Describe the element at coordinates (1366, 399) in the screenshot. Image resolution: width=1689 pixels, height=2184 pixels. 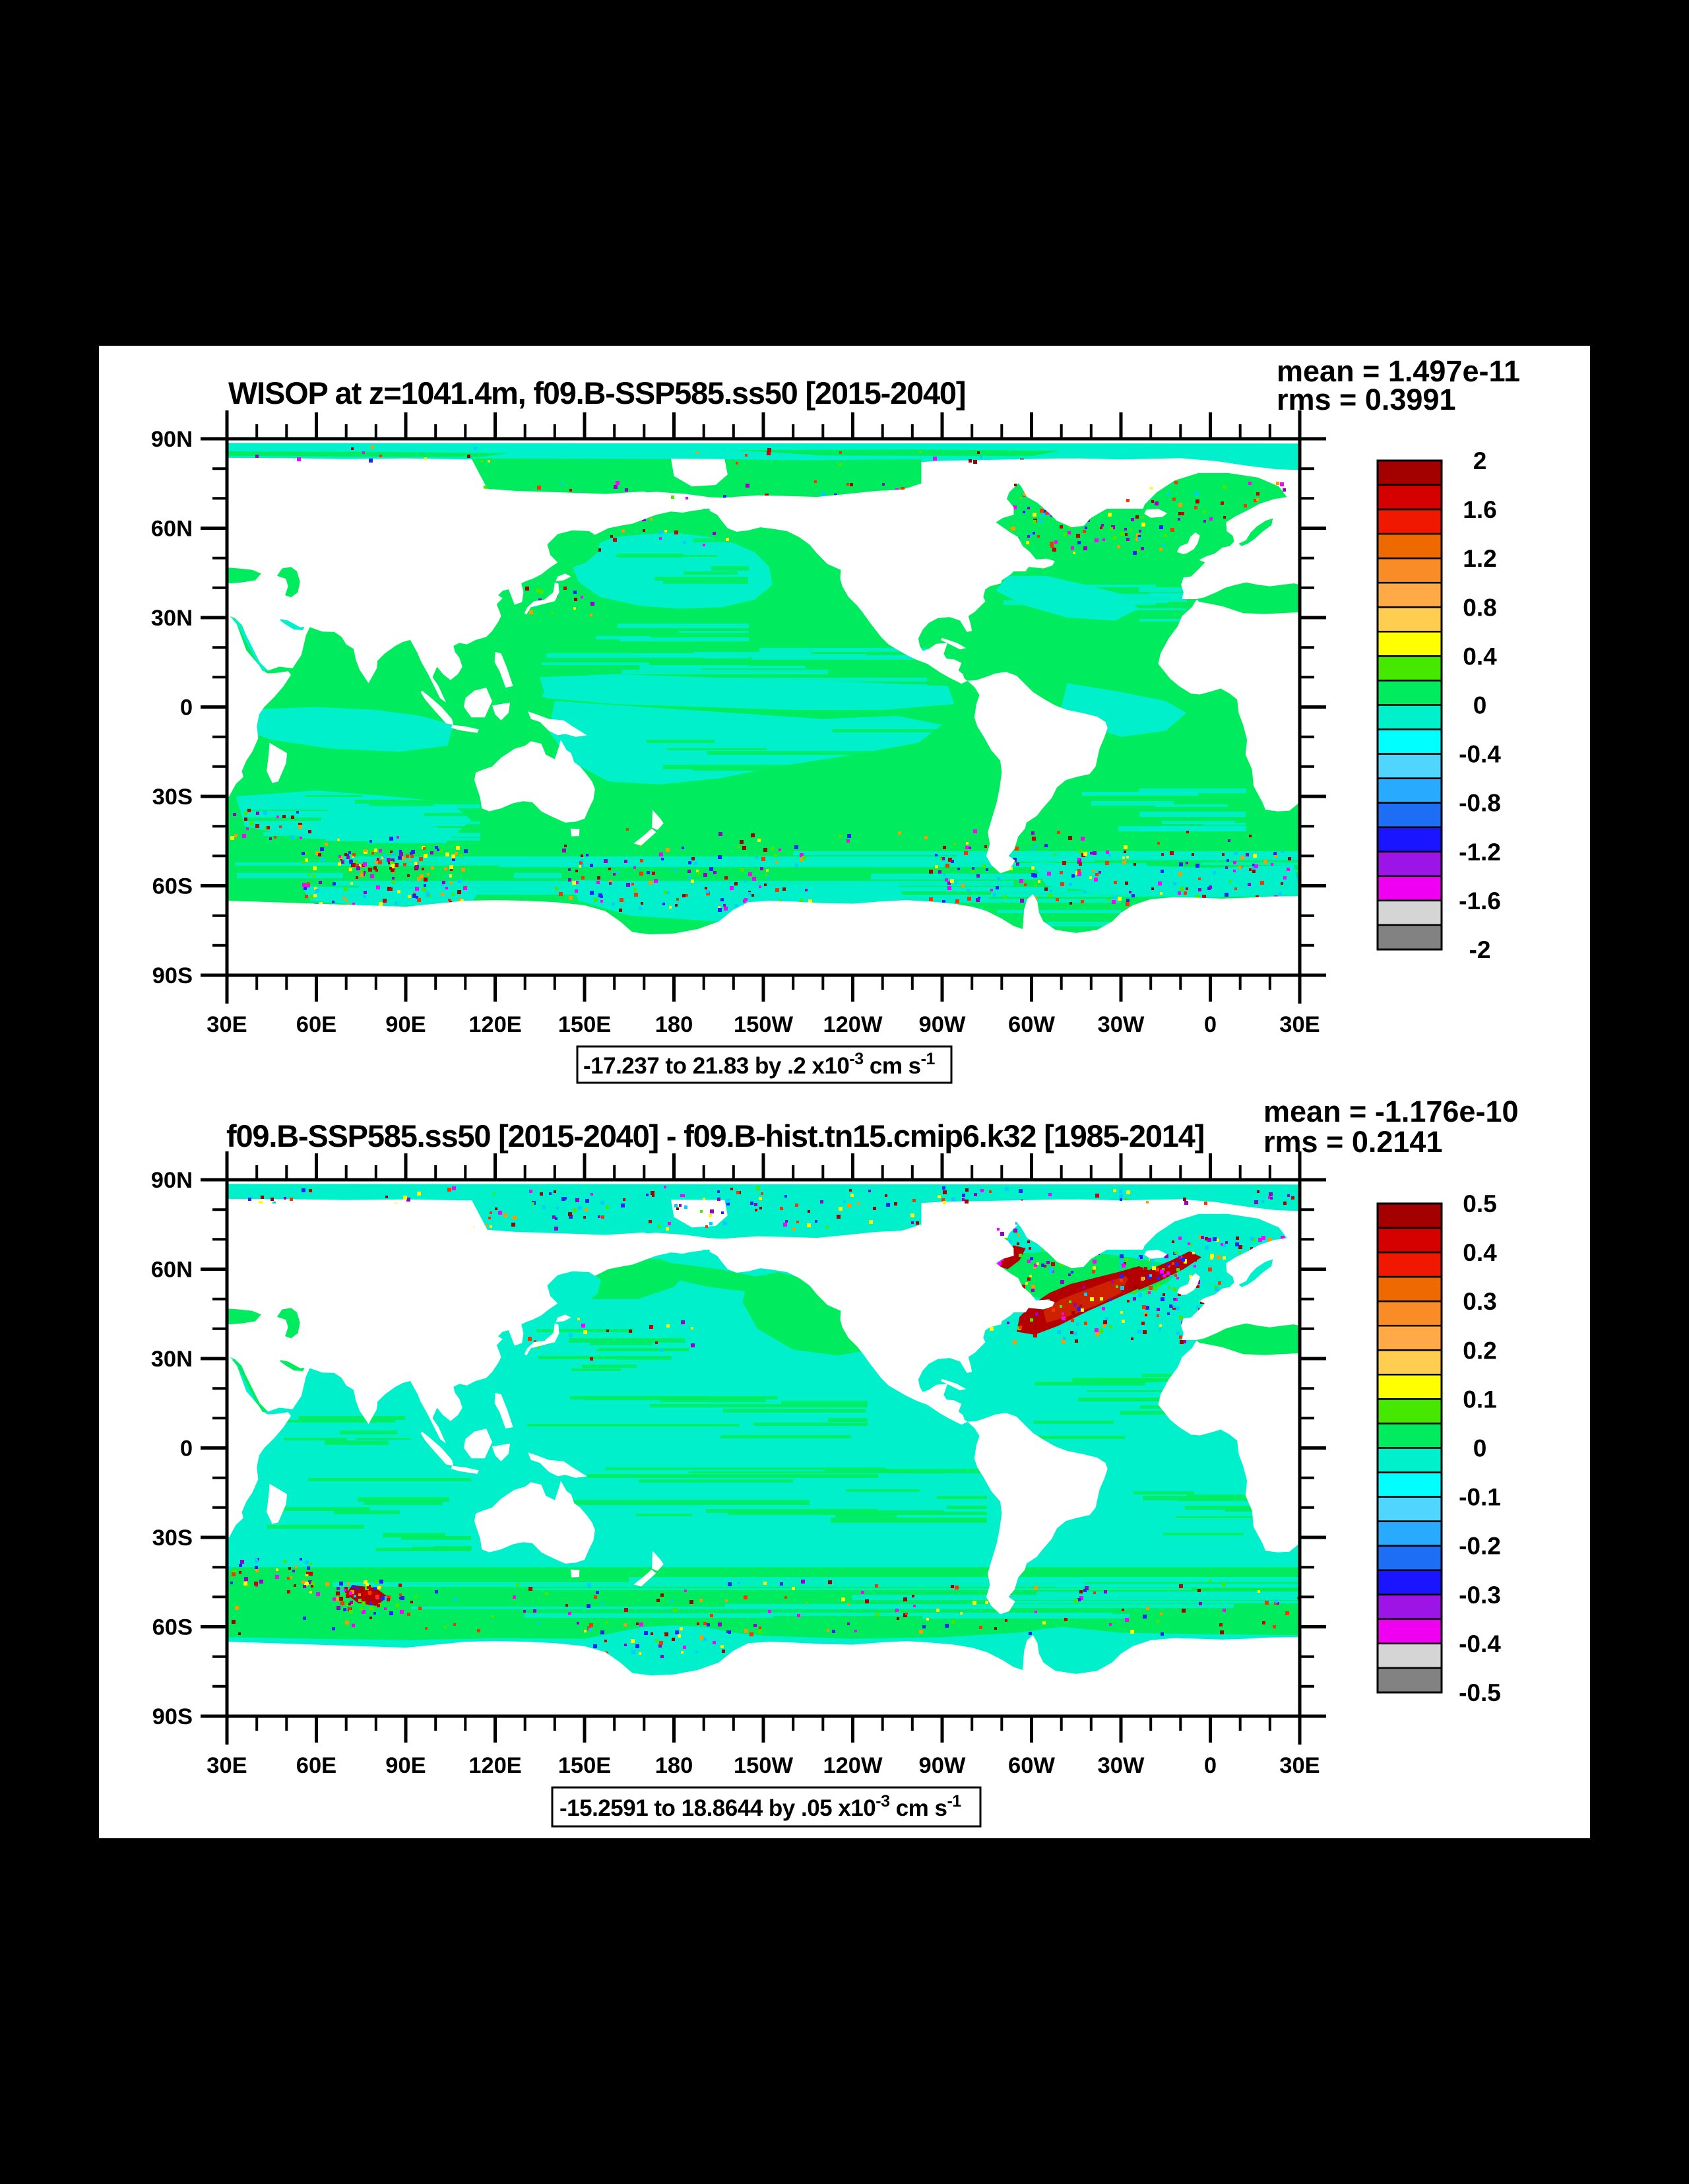
I see `svg-text: rms = 0.3991` at that location.